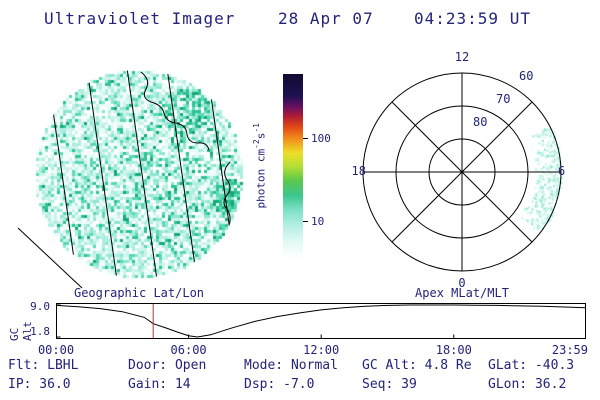  I want to click on status-ip: IP: 36.0, so click(39, 384).